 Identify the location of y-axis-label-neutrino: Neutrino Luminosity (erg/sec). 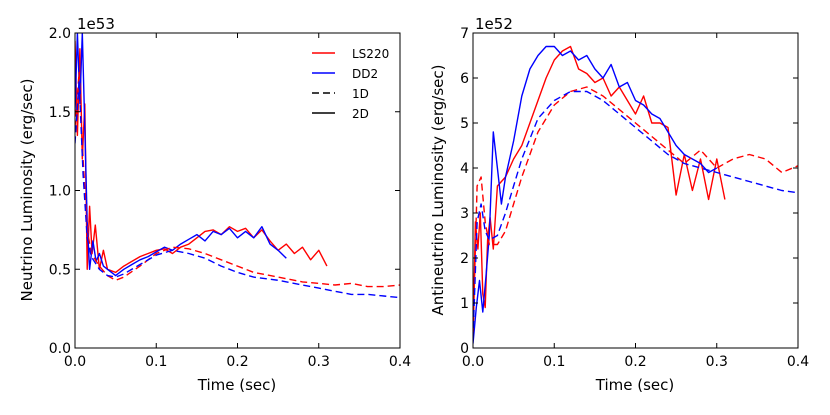
(27, 190).